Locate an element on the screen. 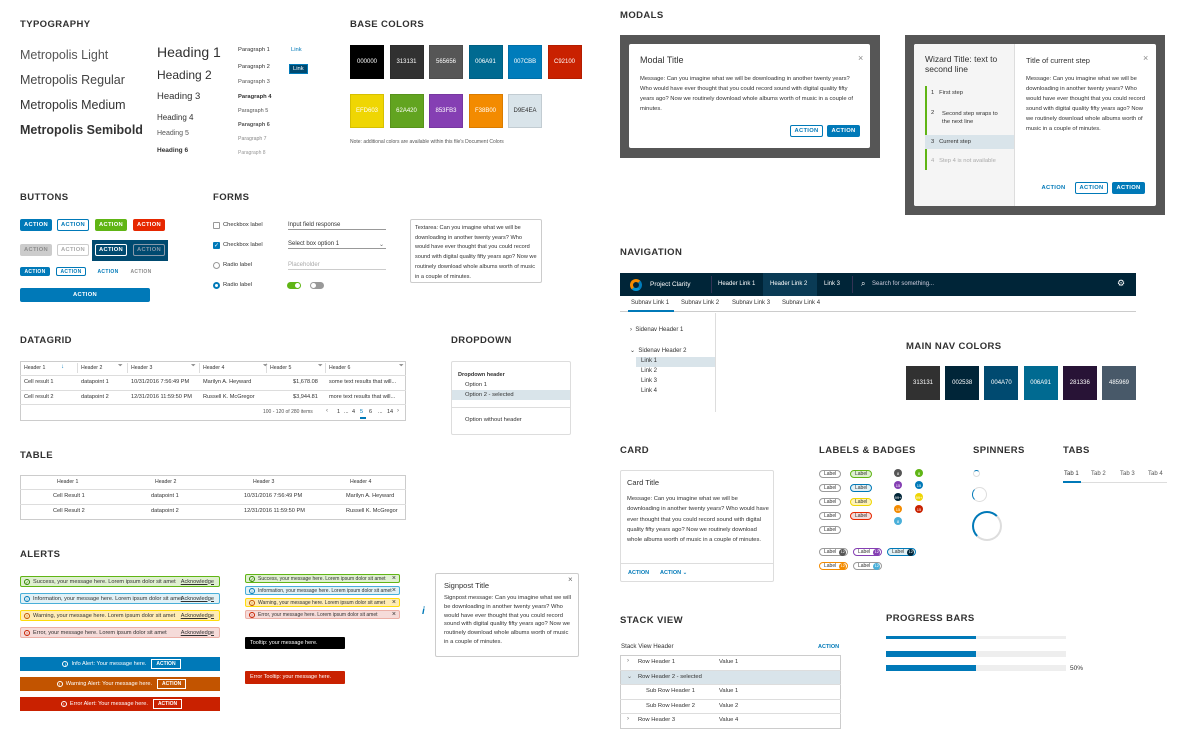 Image resolution: width=1200 pixels, height=732 pixels. success-button: ACTION is located at coordinates (111, 225).